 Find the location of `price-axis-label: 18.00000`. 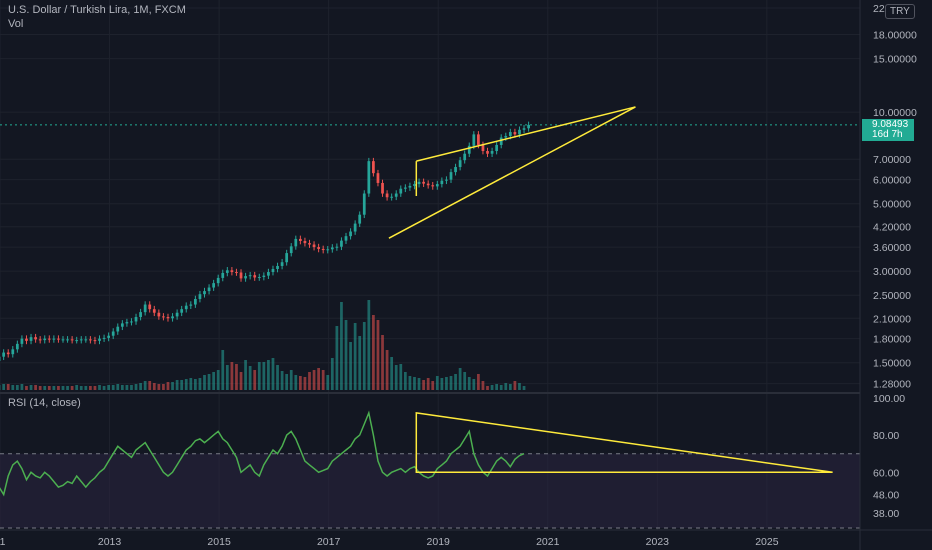

price-axis-label: 18.00000 is located at coordinates (895, 36).